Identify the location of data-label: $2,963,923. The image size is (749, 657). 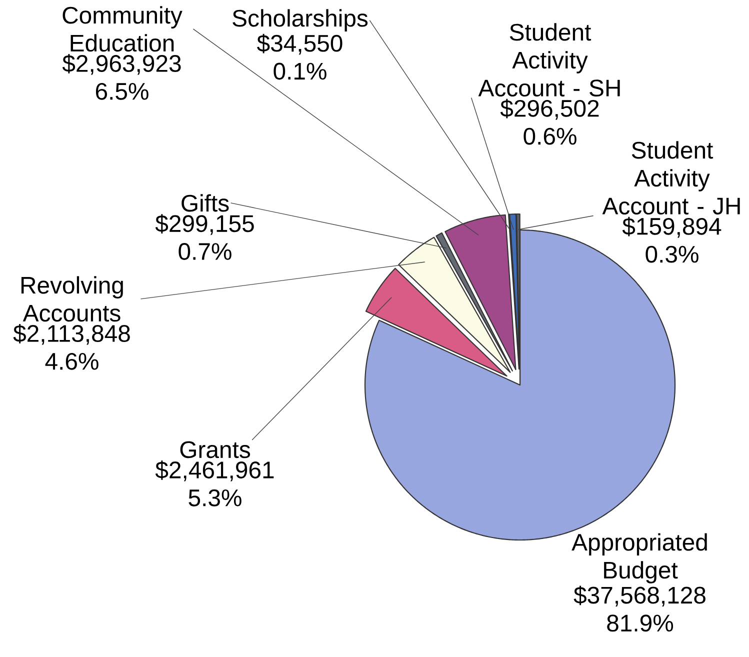
(121, 64).